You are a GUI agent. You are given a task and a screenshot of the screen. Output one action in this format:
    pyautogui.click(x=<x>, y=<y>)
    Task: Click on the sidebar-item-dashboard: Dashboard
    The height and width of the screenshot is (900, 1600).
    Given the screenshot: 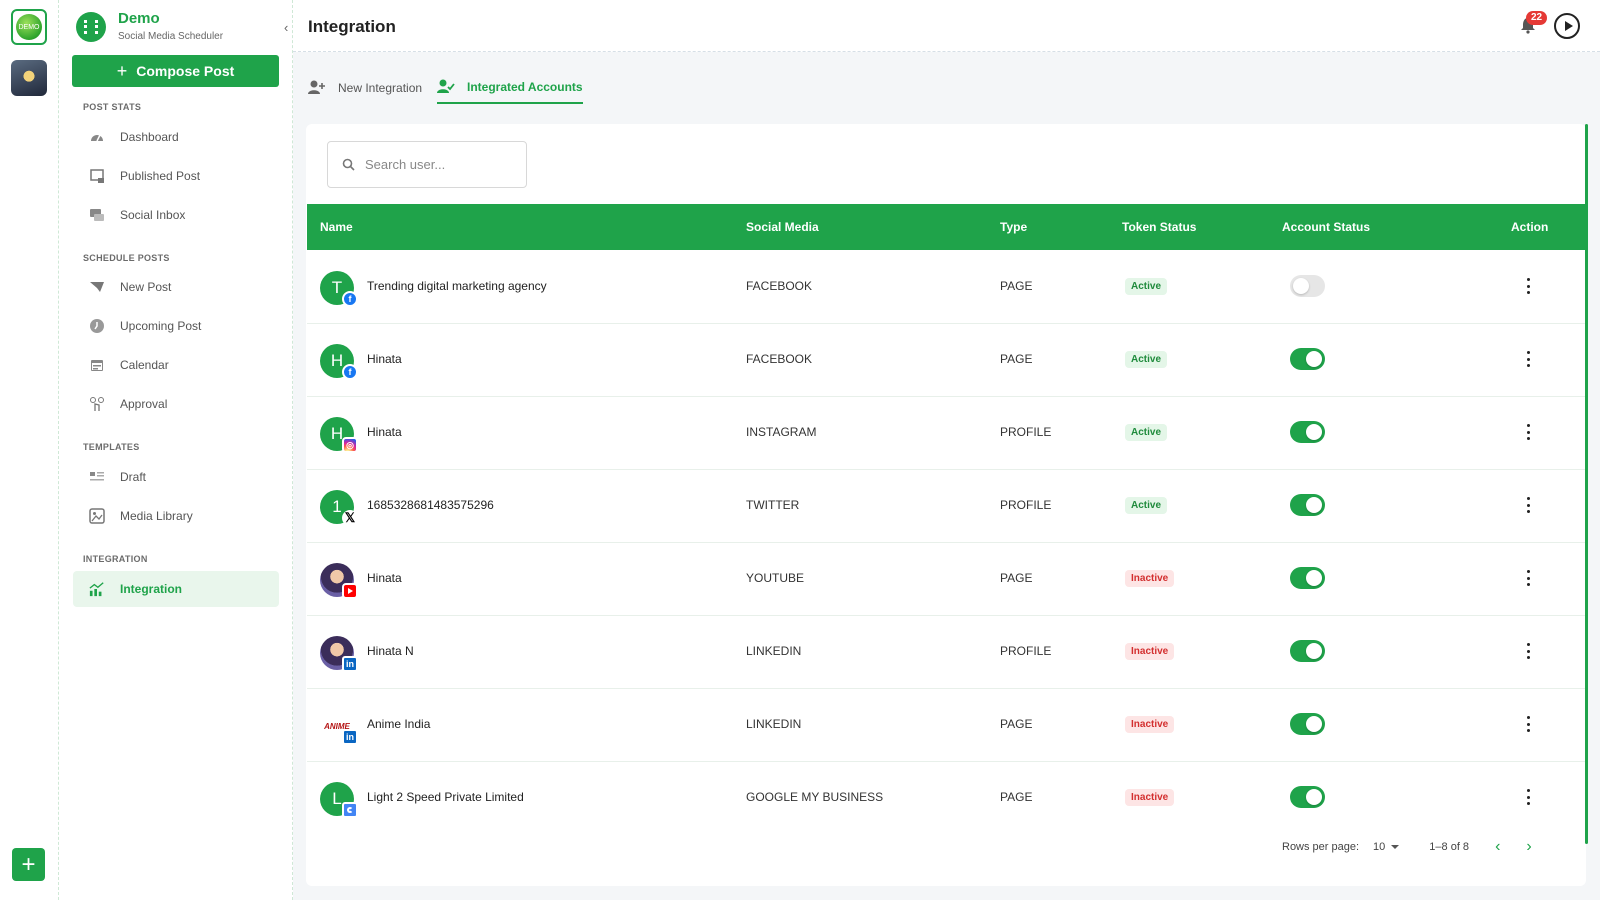 What is the action you would take?
    pyautogui.click(x=176, y=137)
    